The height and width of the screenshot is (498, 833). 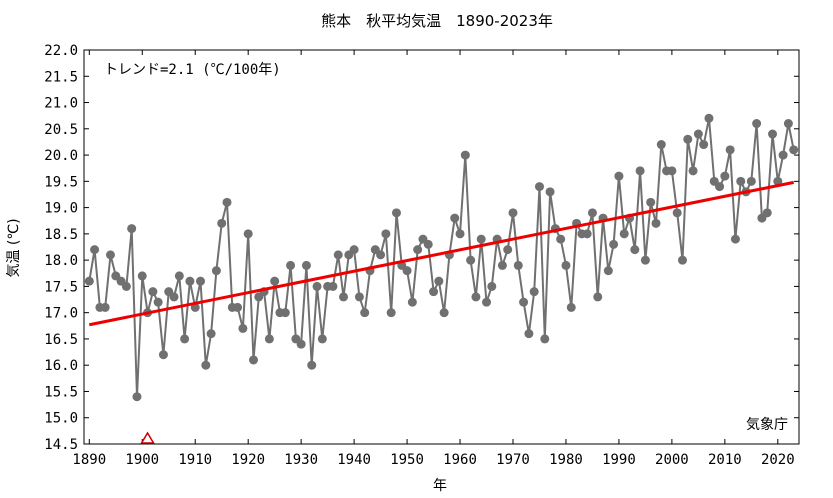 What do you see at coordinates (61, 77) in the screenshot?
I see `y-tick-label: 21.5` at bounding box center [61, 77].